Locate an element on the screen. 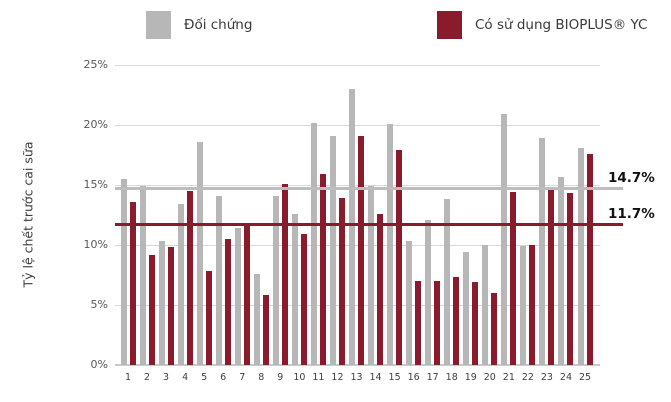  annotation-treatment-average: 11.7% is located at coordinates (631, 213).